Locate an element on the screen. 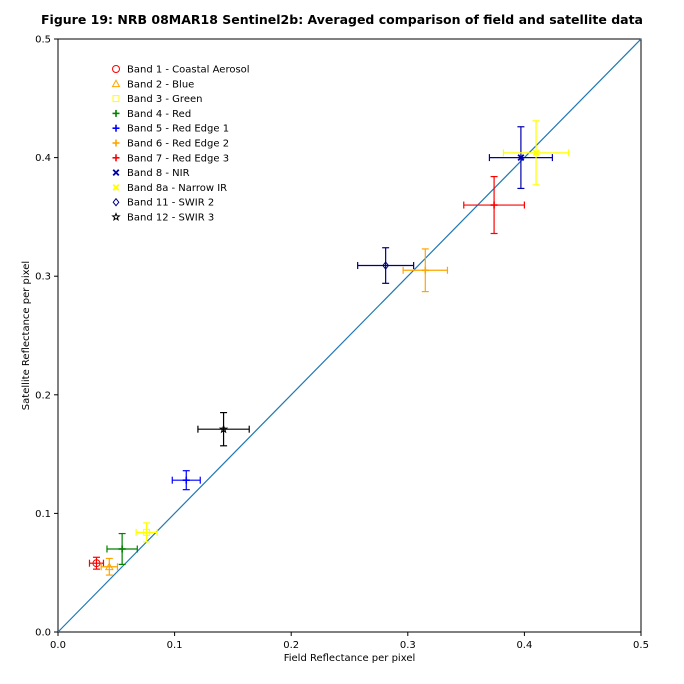 The width and height of the screenshot is (684, 684). legend-item-band-5: Band 5 - Red Edge 1 is located at coordinates (170, 129).